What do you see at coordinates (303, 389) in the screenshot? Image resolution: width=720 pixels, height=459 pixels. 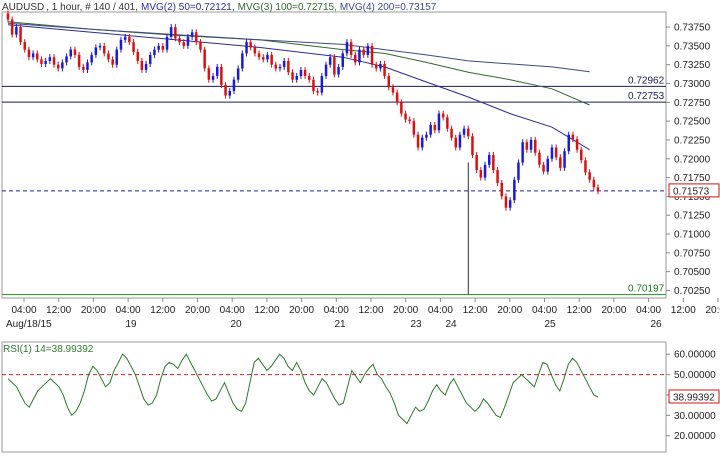 I see `rsi-line` at bounding box center [303, 389].